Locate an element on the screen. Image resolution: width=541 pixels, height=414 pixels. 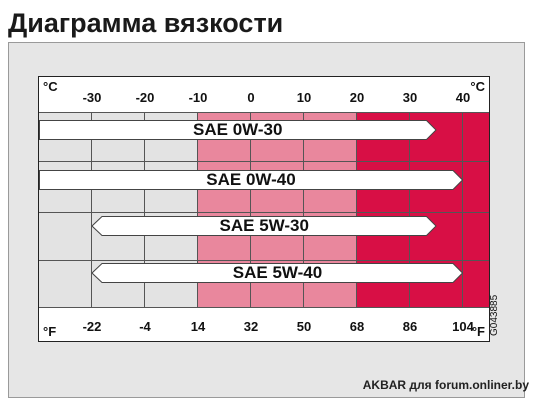
oil-range-arrow: SAE 5W-40 is located at coordinates (277, 273).